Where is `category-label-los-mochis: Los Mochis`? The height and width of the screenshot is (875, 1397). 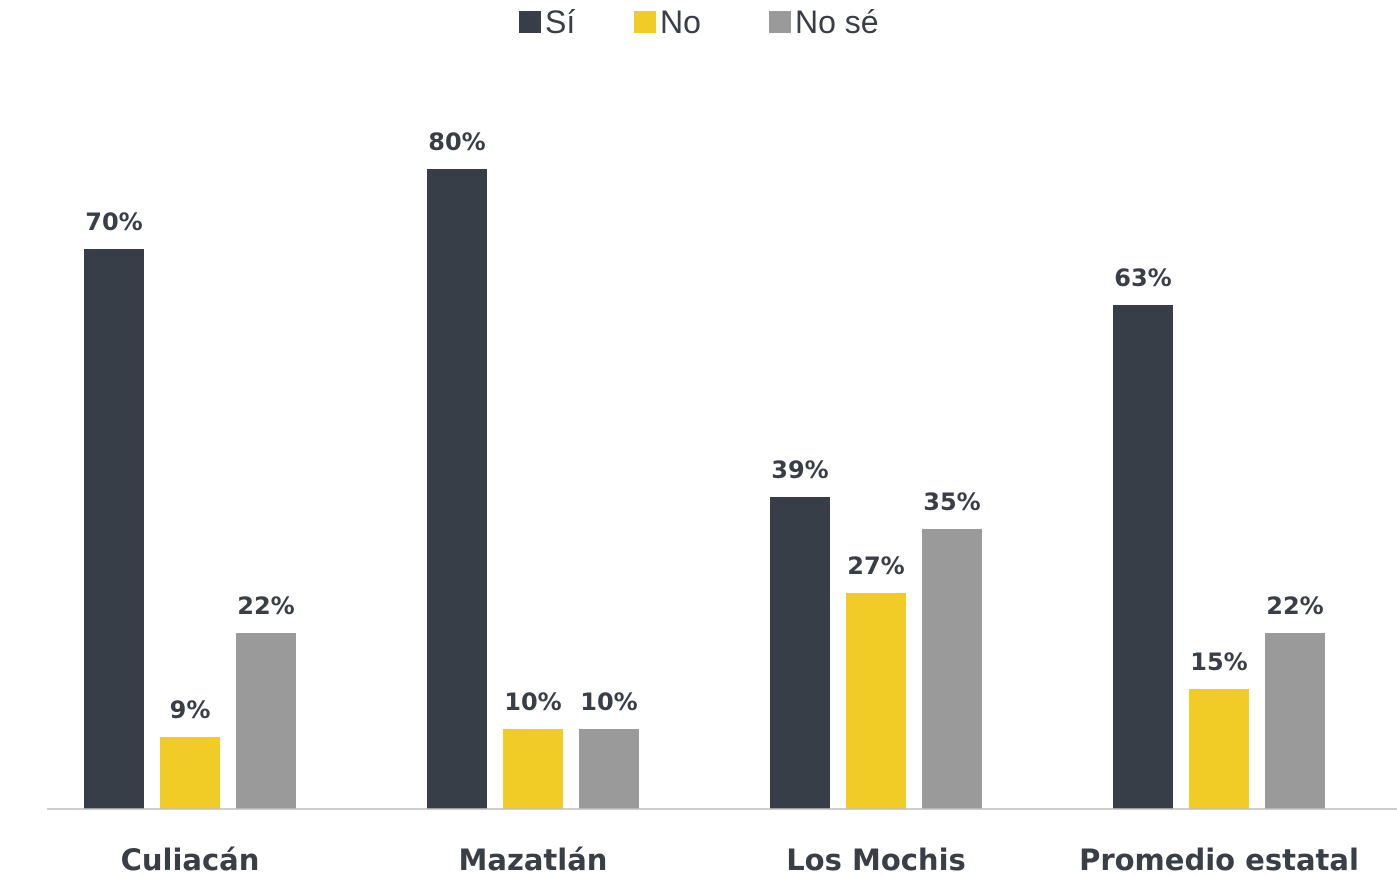 category-label-los-mochis: Los Mochis is located at coordinates (876, 859).